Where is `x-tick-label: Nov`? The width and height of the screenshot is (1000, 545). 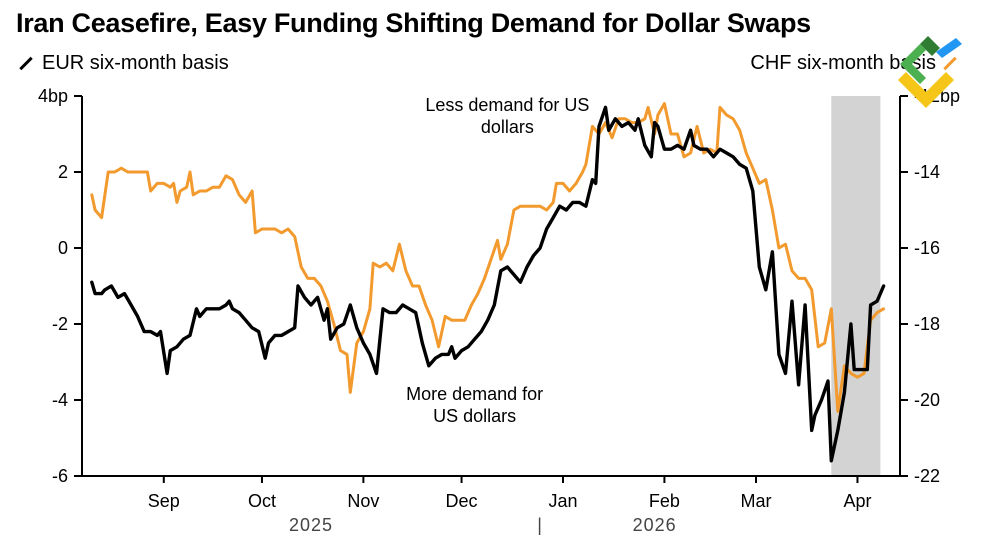
x-tick-label: Nov is located at coordinates (363, 501).